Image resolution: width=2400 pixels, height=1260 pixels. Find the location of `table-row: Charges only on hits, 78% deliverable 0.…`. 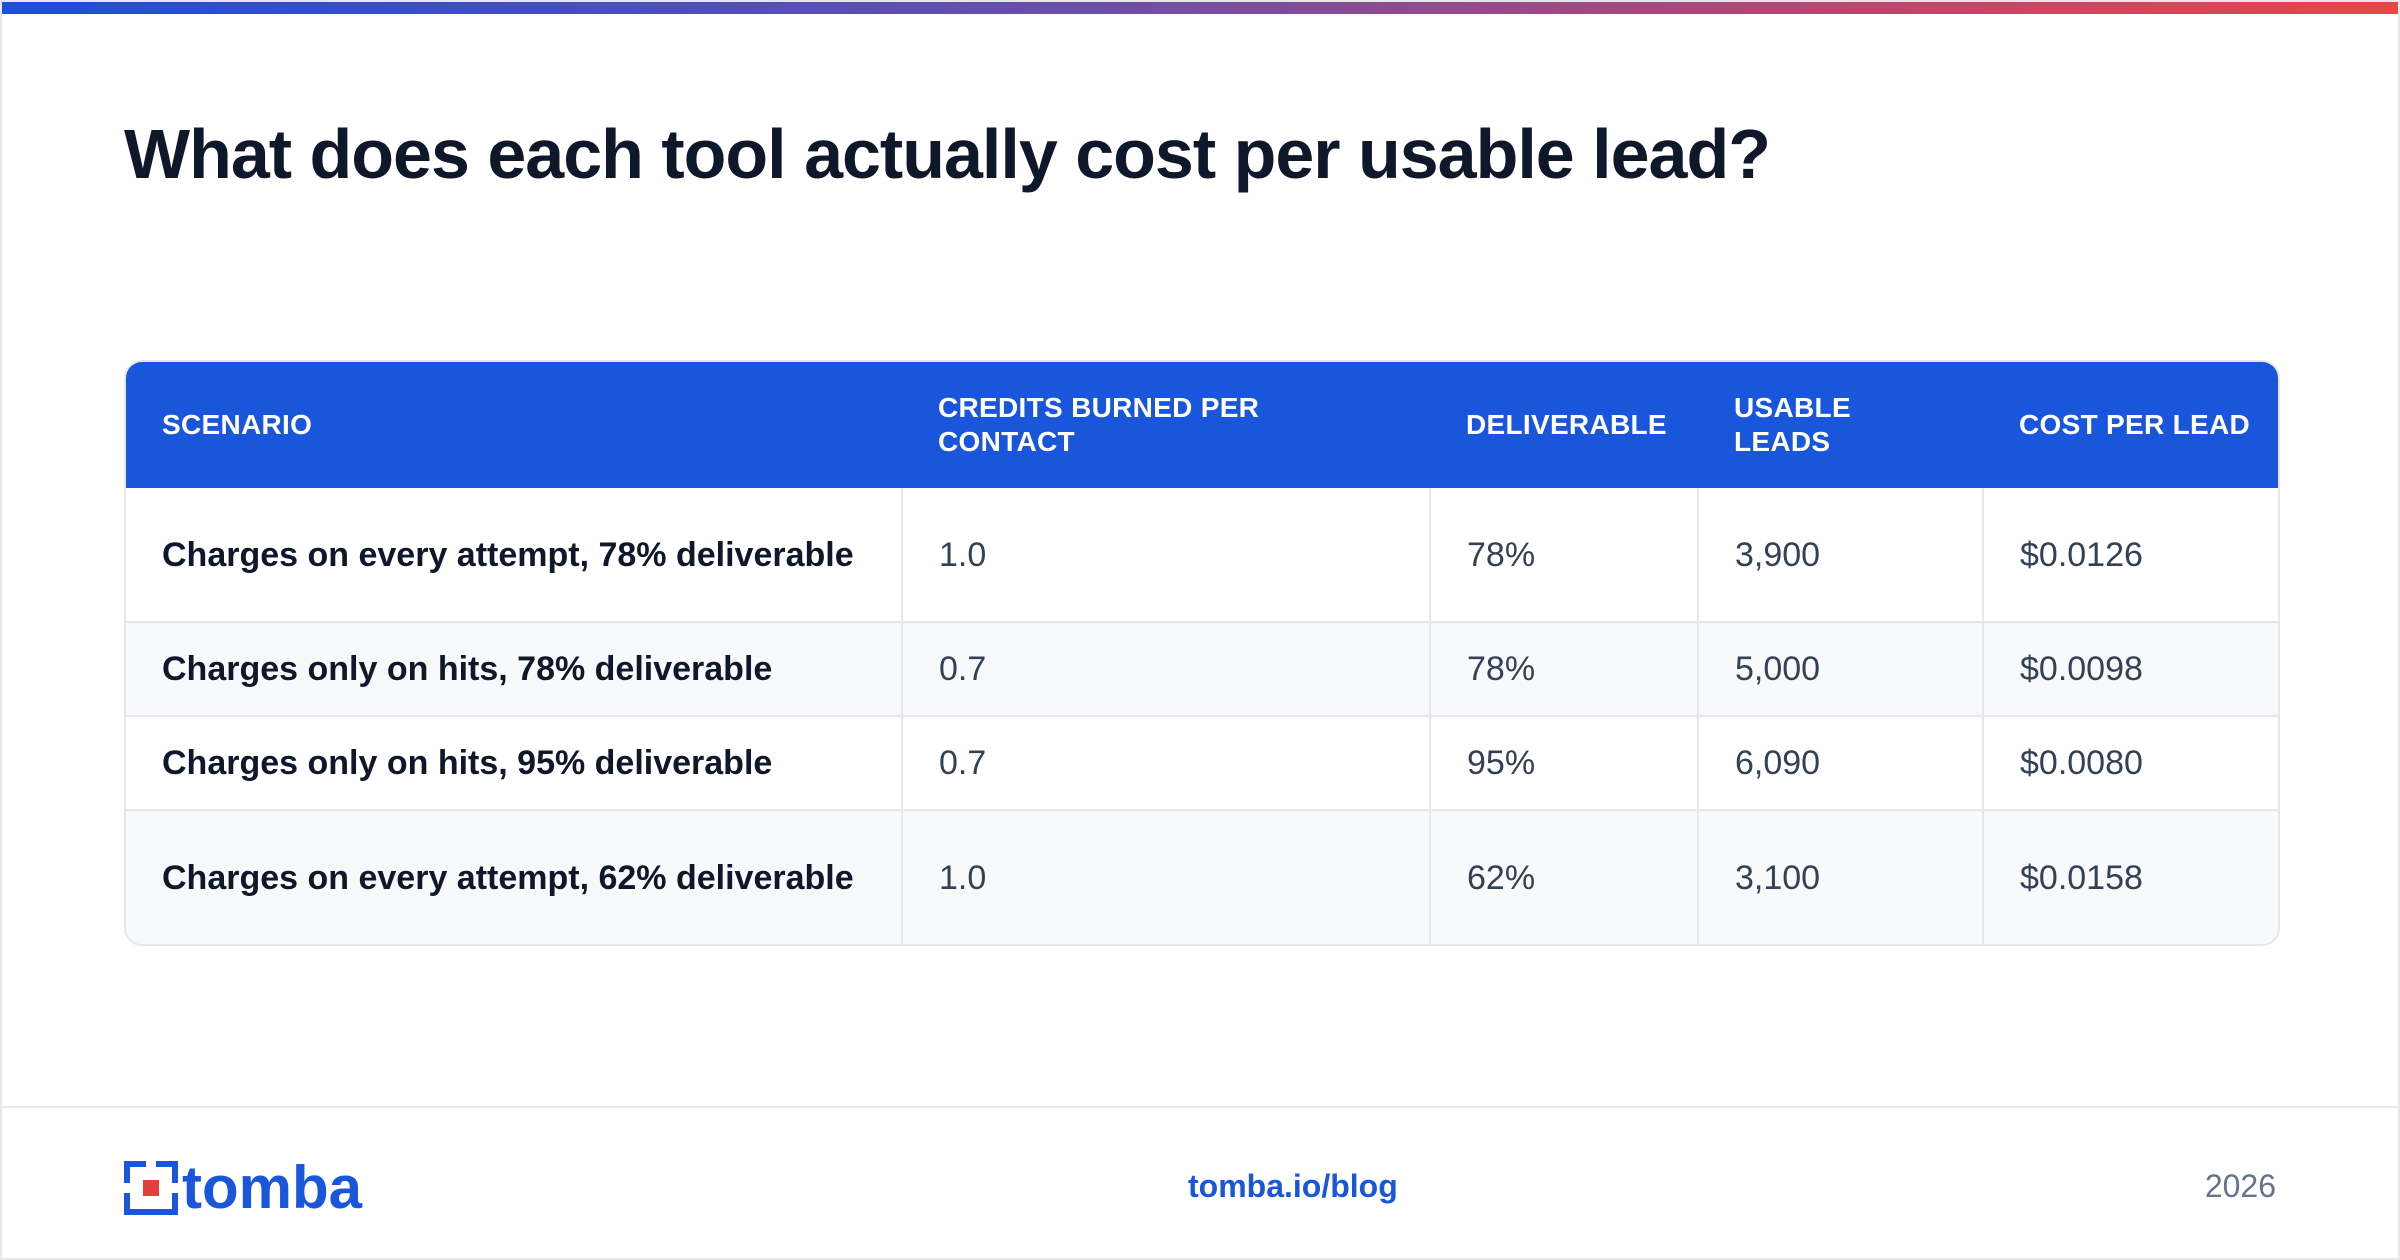

table-row: Charges only on hits, 78% deliverable 0.… is located at coordinates (1202, 669).